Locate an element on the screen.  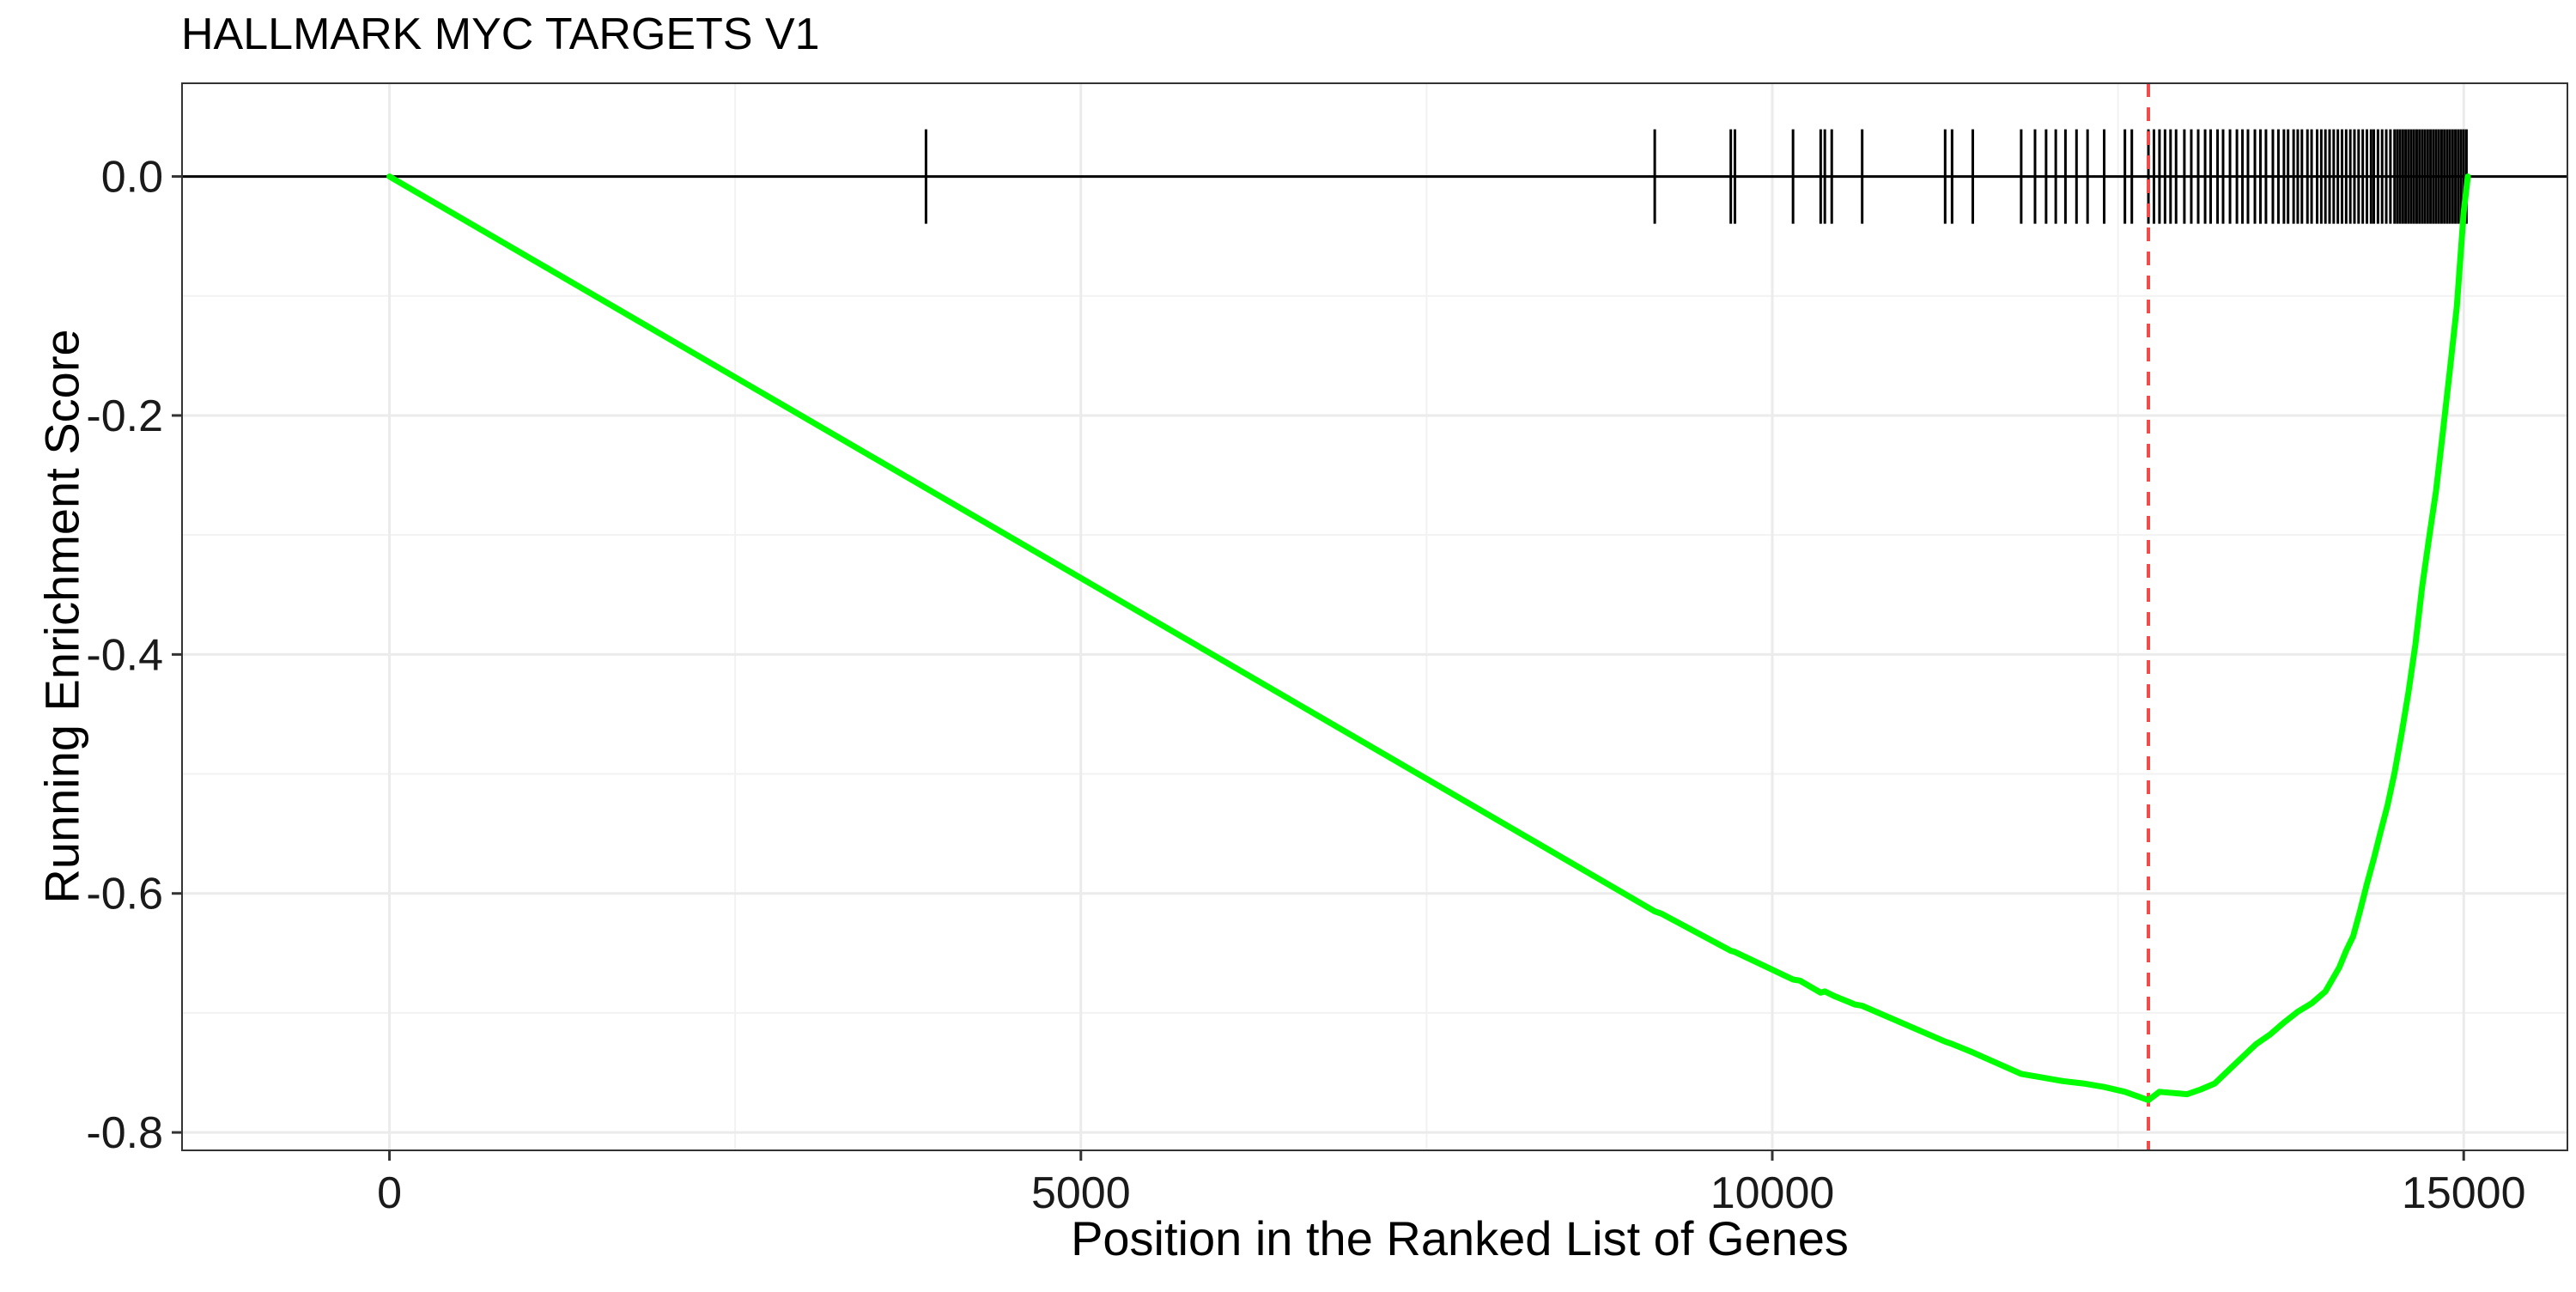
y-tick-label: -0.2 is located at coordinates (124, 416).